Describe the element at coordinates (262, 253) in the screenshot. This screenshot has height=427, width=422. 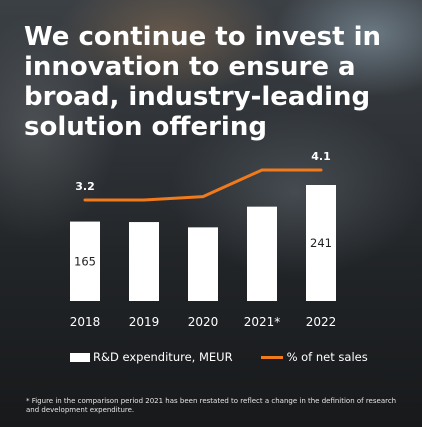
I see `bar-2021` at that location.